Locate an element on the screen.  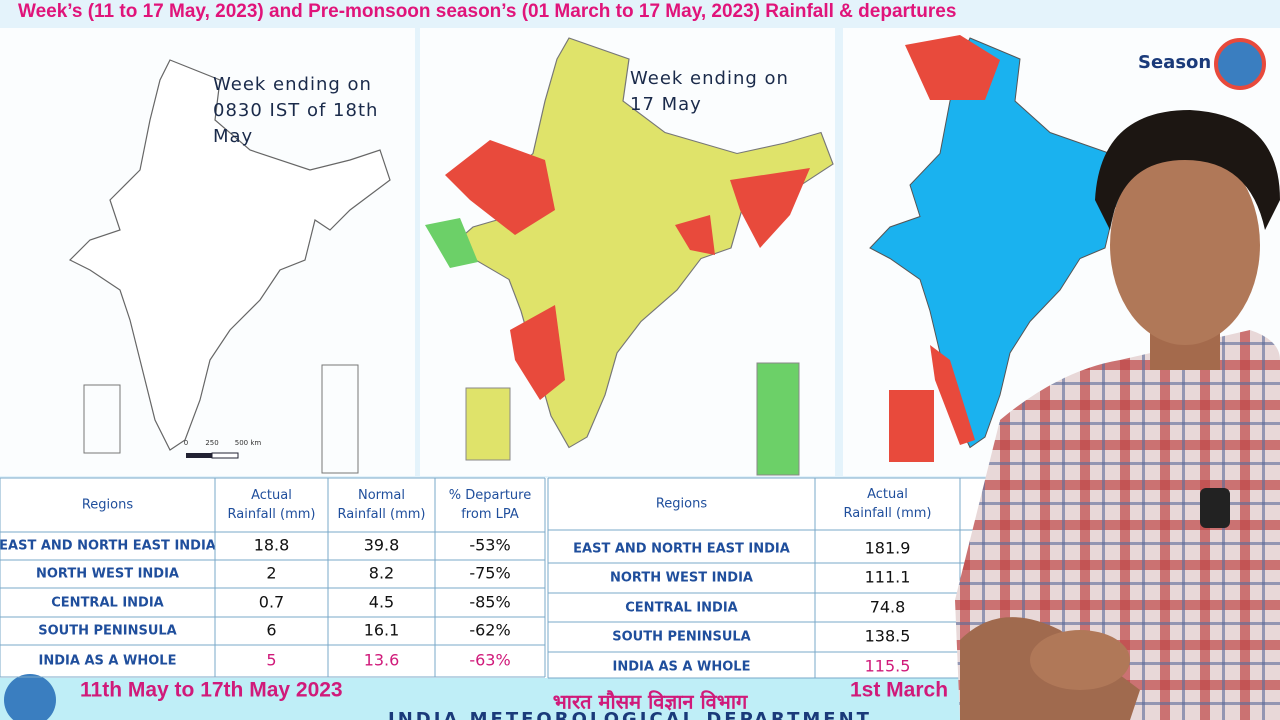
value-cell: 18.8 is located at coordinates (272, 545).